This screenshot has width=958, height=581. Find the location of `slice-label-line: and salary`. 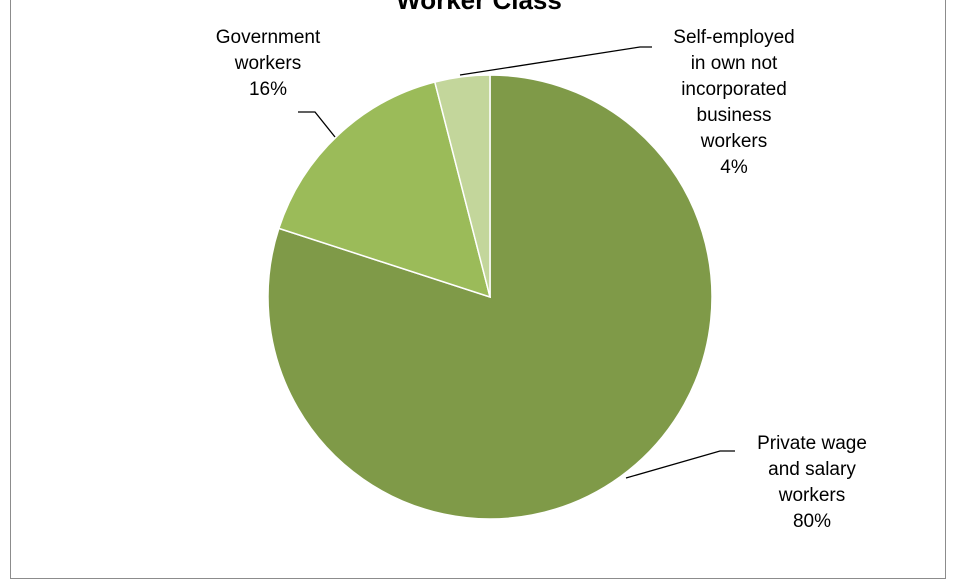

slice-label-line: and salary is located at coordinates (812, 469).